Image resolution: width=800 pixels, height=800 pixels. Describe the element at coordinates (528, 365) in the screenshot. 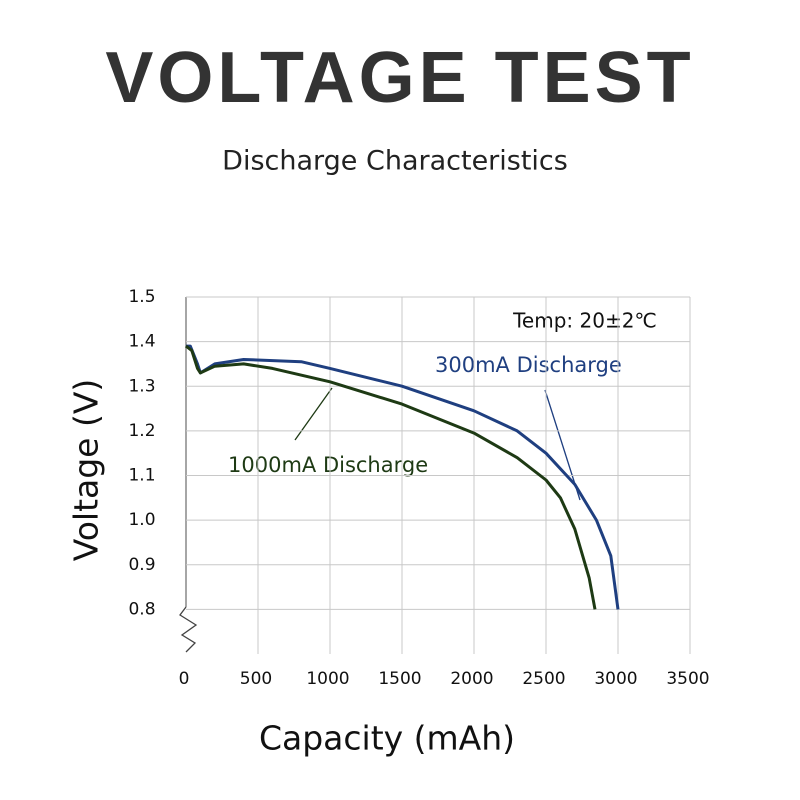

I see `series-label: 300mA Discharge` at that location.